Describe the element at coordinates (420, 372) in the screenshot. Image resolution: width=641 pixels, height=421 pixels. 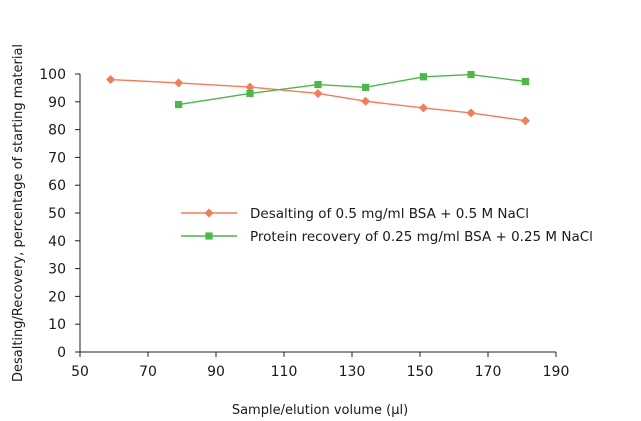
I see `x-tick-label: 150` at that location.